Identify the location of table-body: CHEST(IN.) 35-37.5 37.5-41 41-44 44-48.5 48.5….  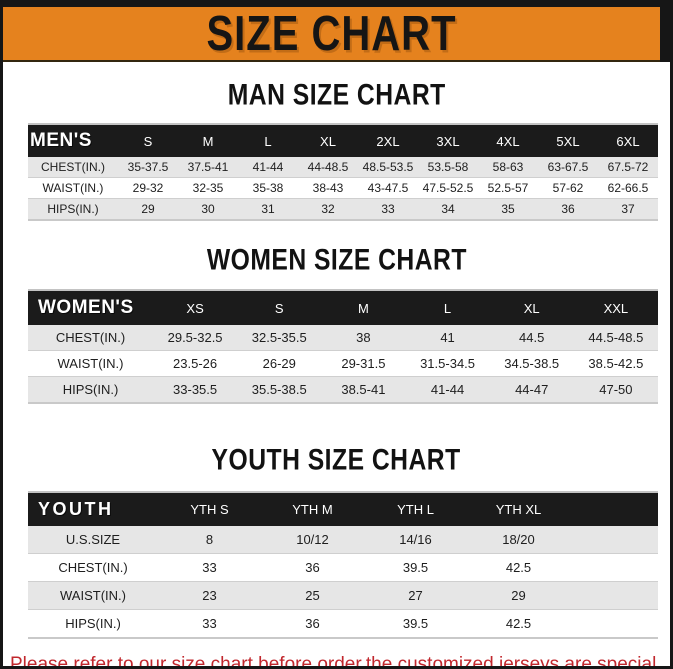
(343, 188).